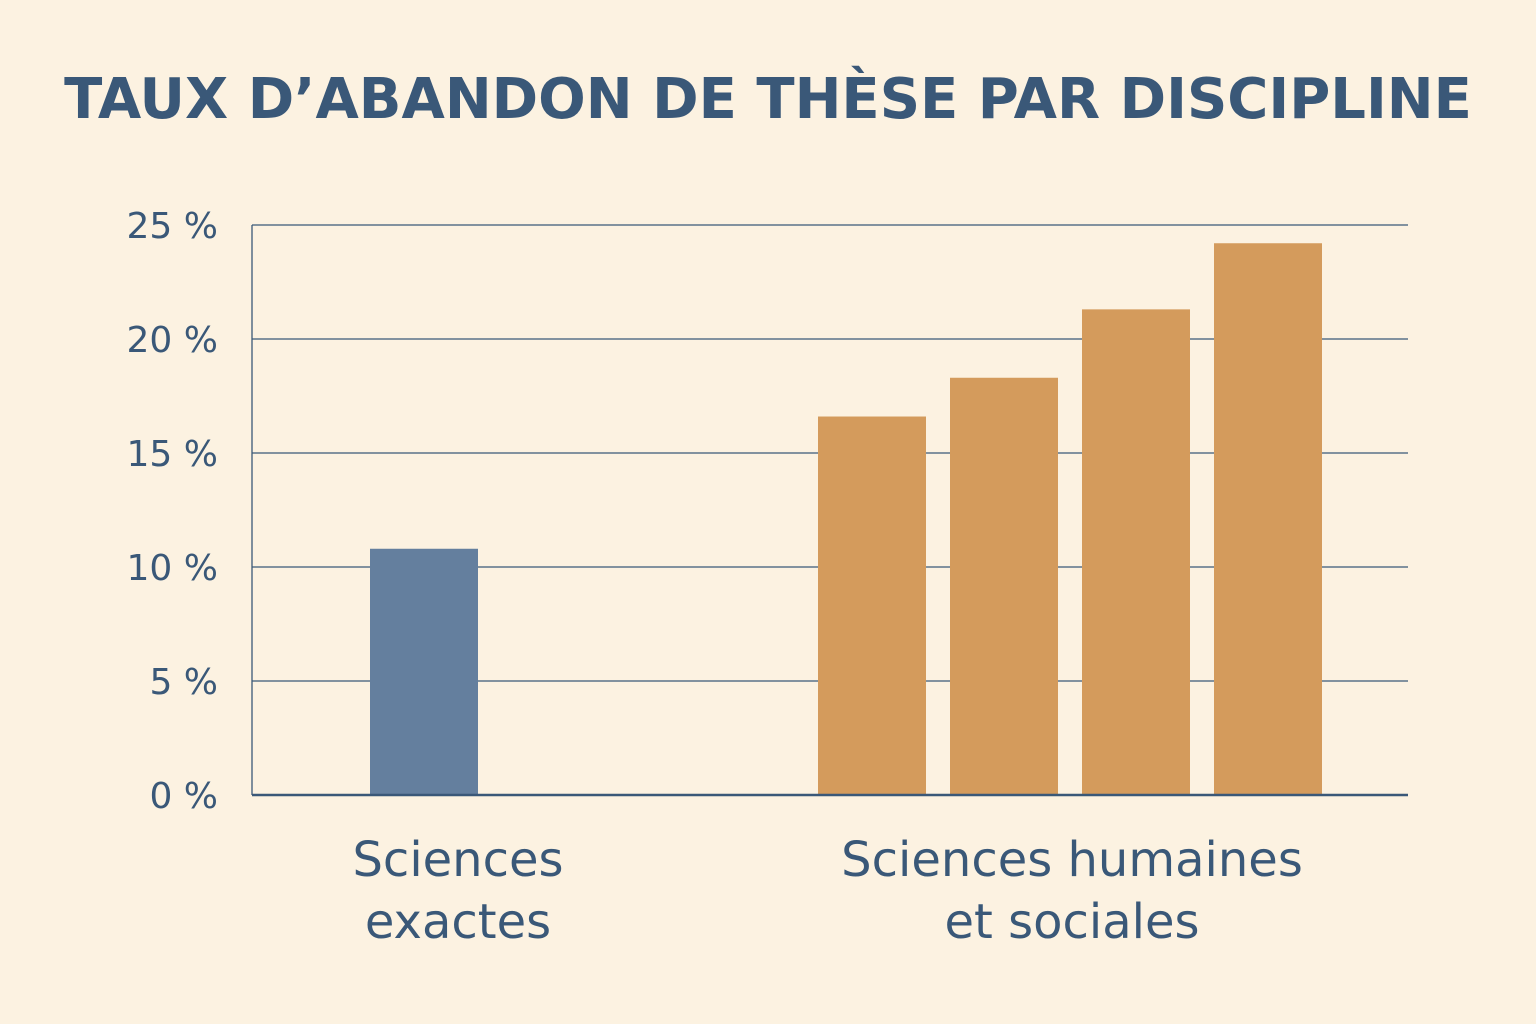  What do you see at coordinates (172, 226) in the screenshot?
I see `y-tick-label: 25 %` at bounding box center [172, 226].